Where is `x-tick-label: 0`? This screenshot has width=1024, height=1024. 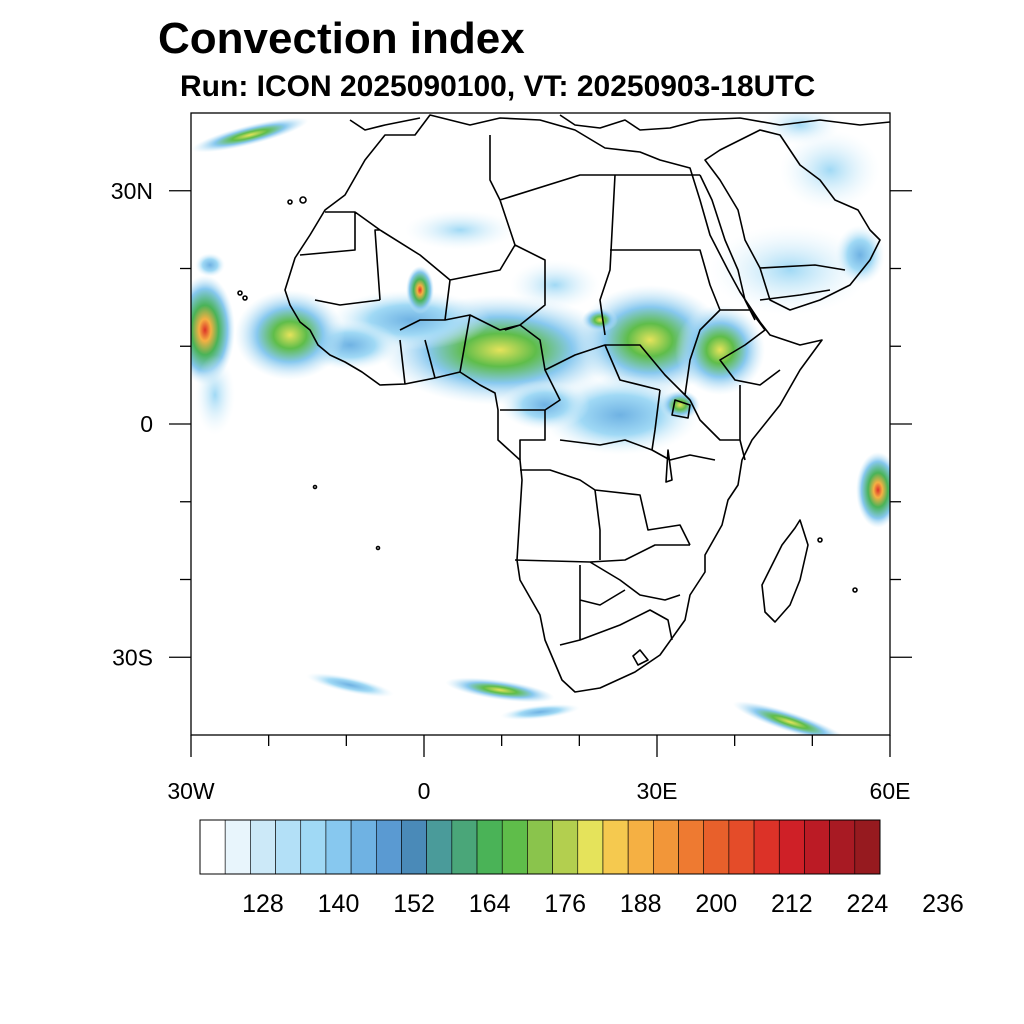
x-tick-label: 0 is located at coordinates (424, 791).